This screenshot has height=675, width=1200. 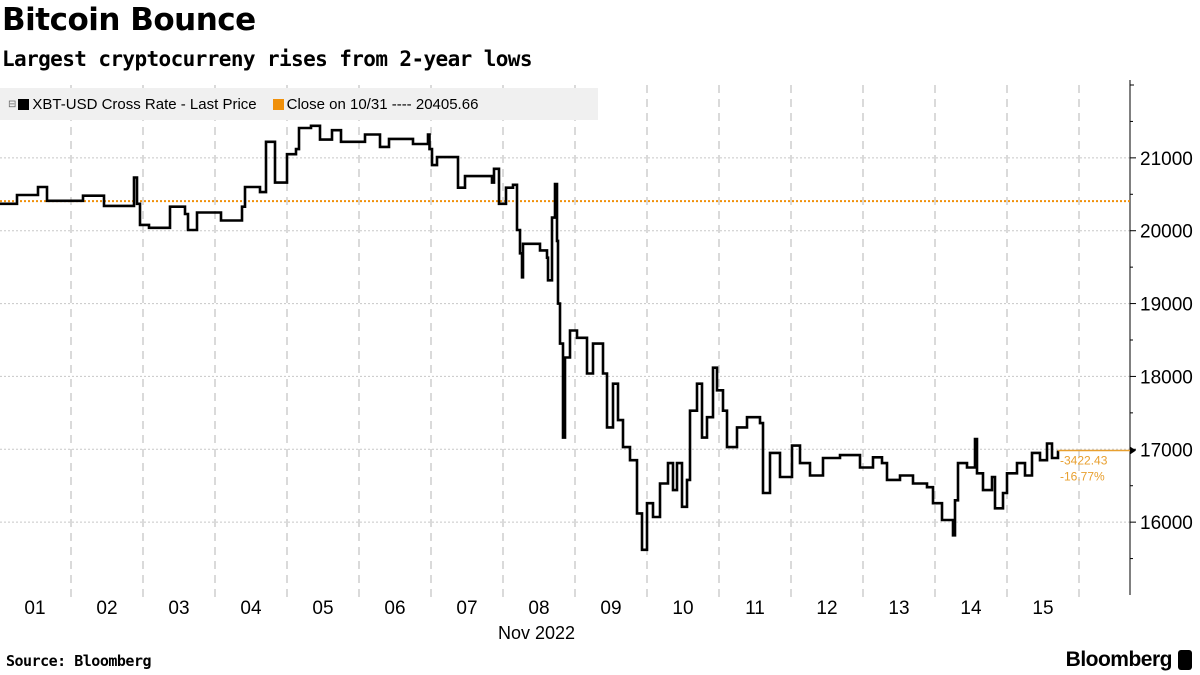 I want to click on logo-text: Bloomberg, so click(x=1119, y=659).